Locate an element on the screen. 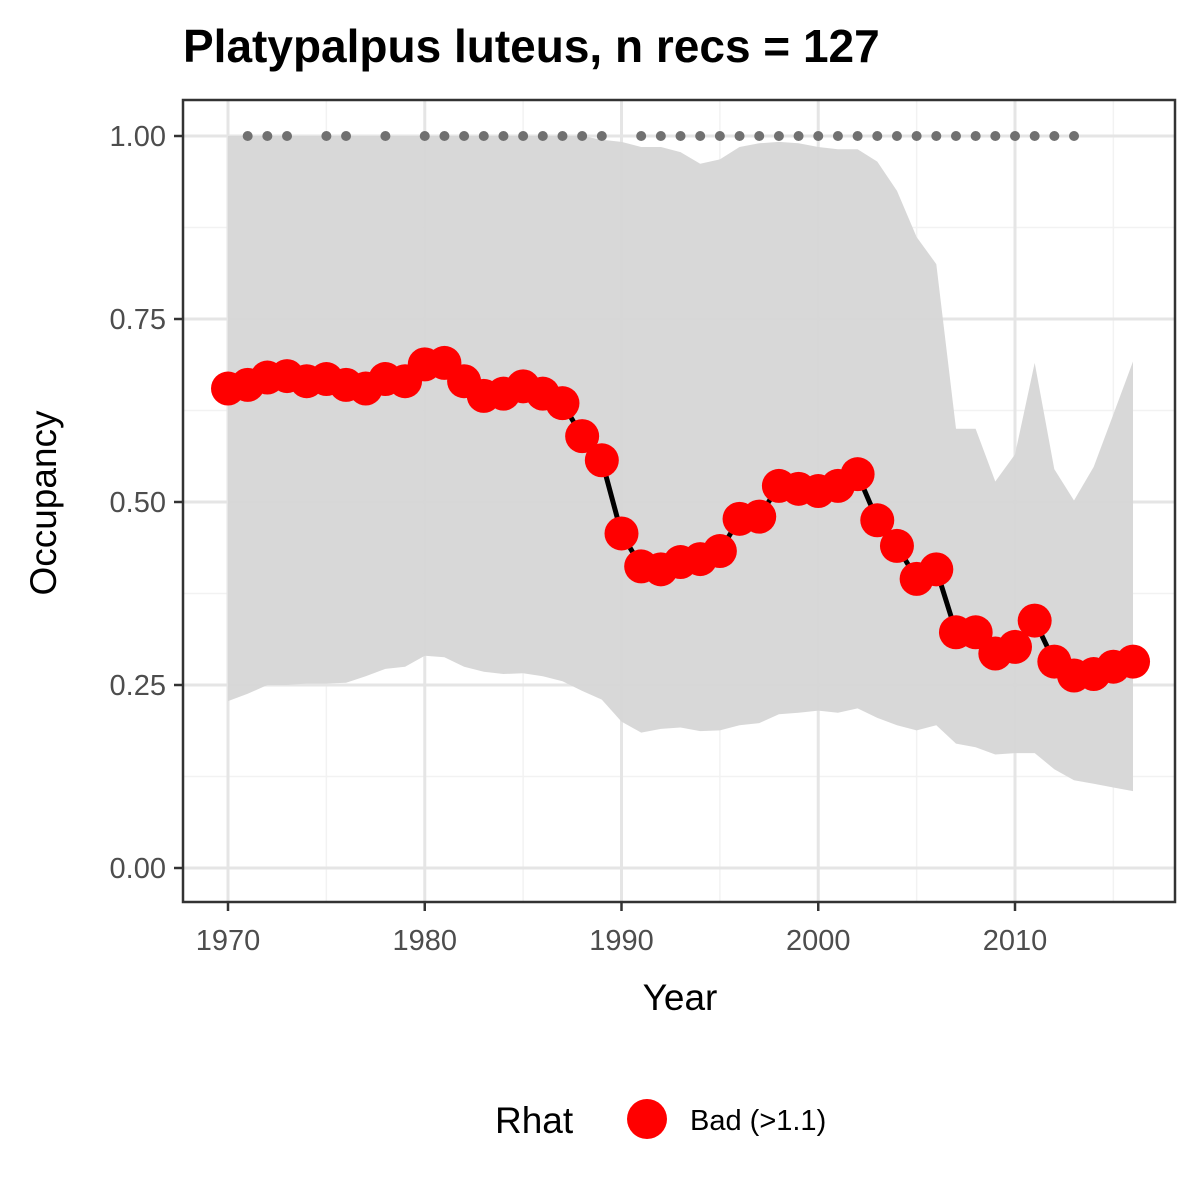 The height and width of the screenshot is (1200, 1200). x-tick-label: 2010 is located at coordinates (1015, 941).